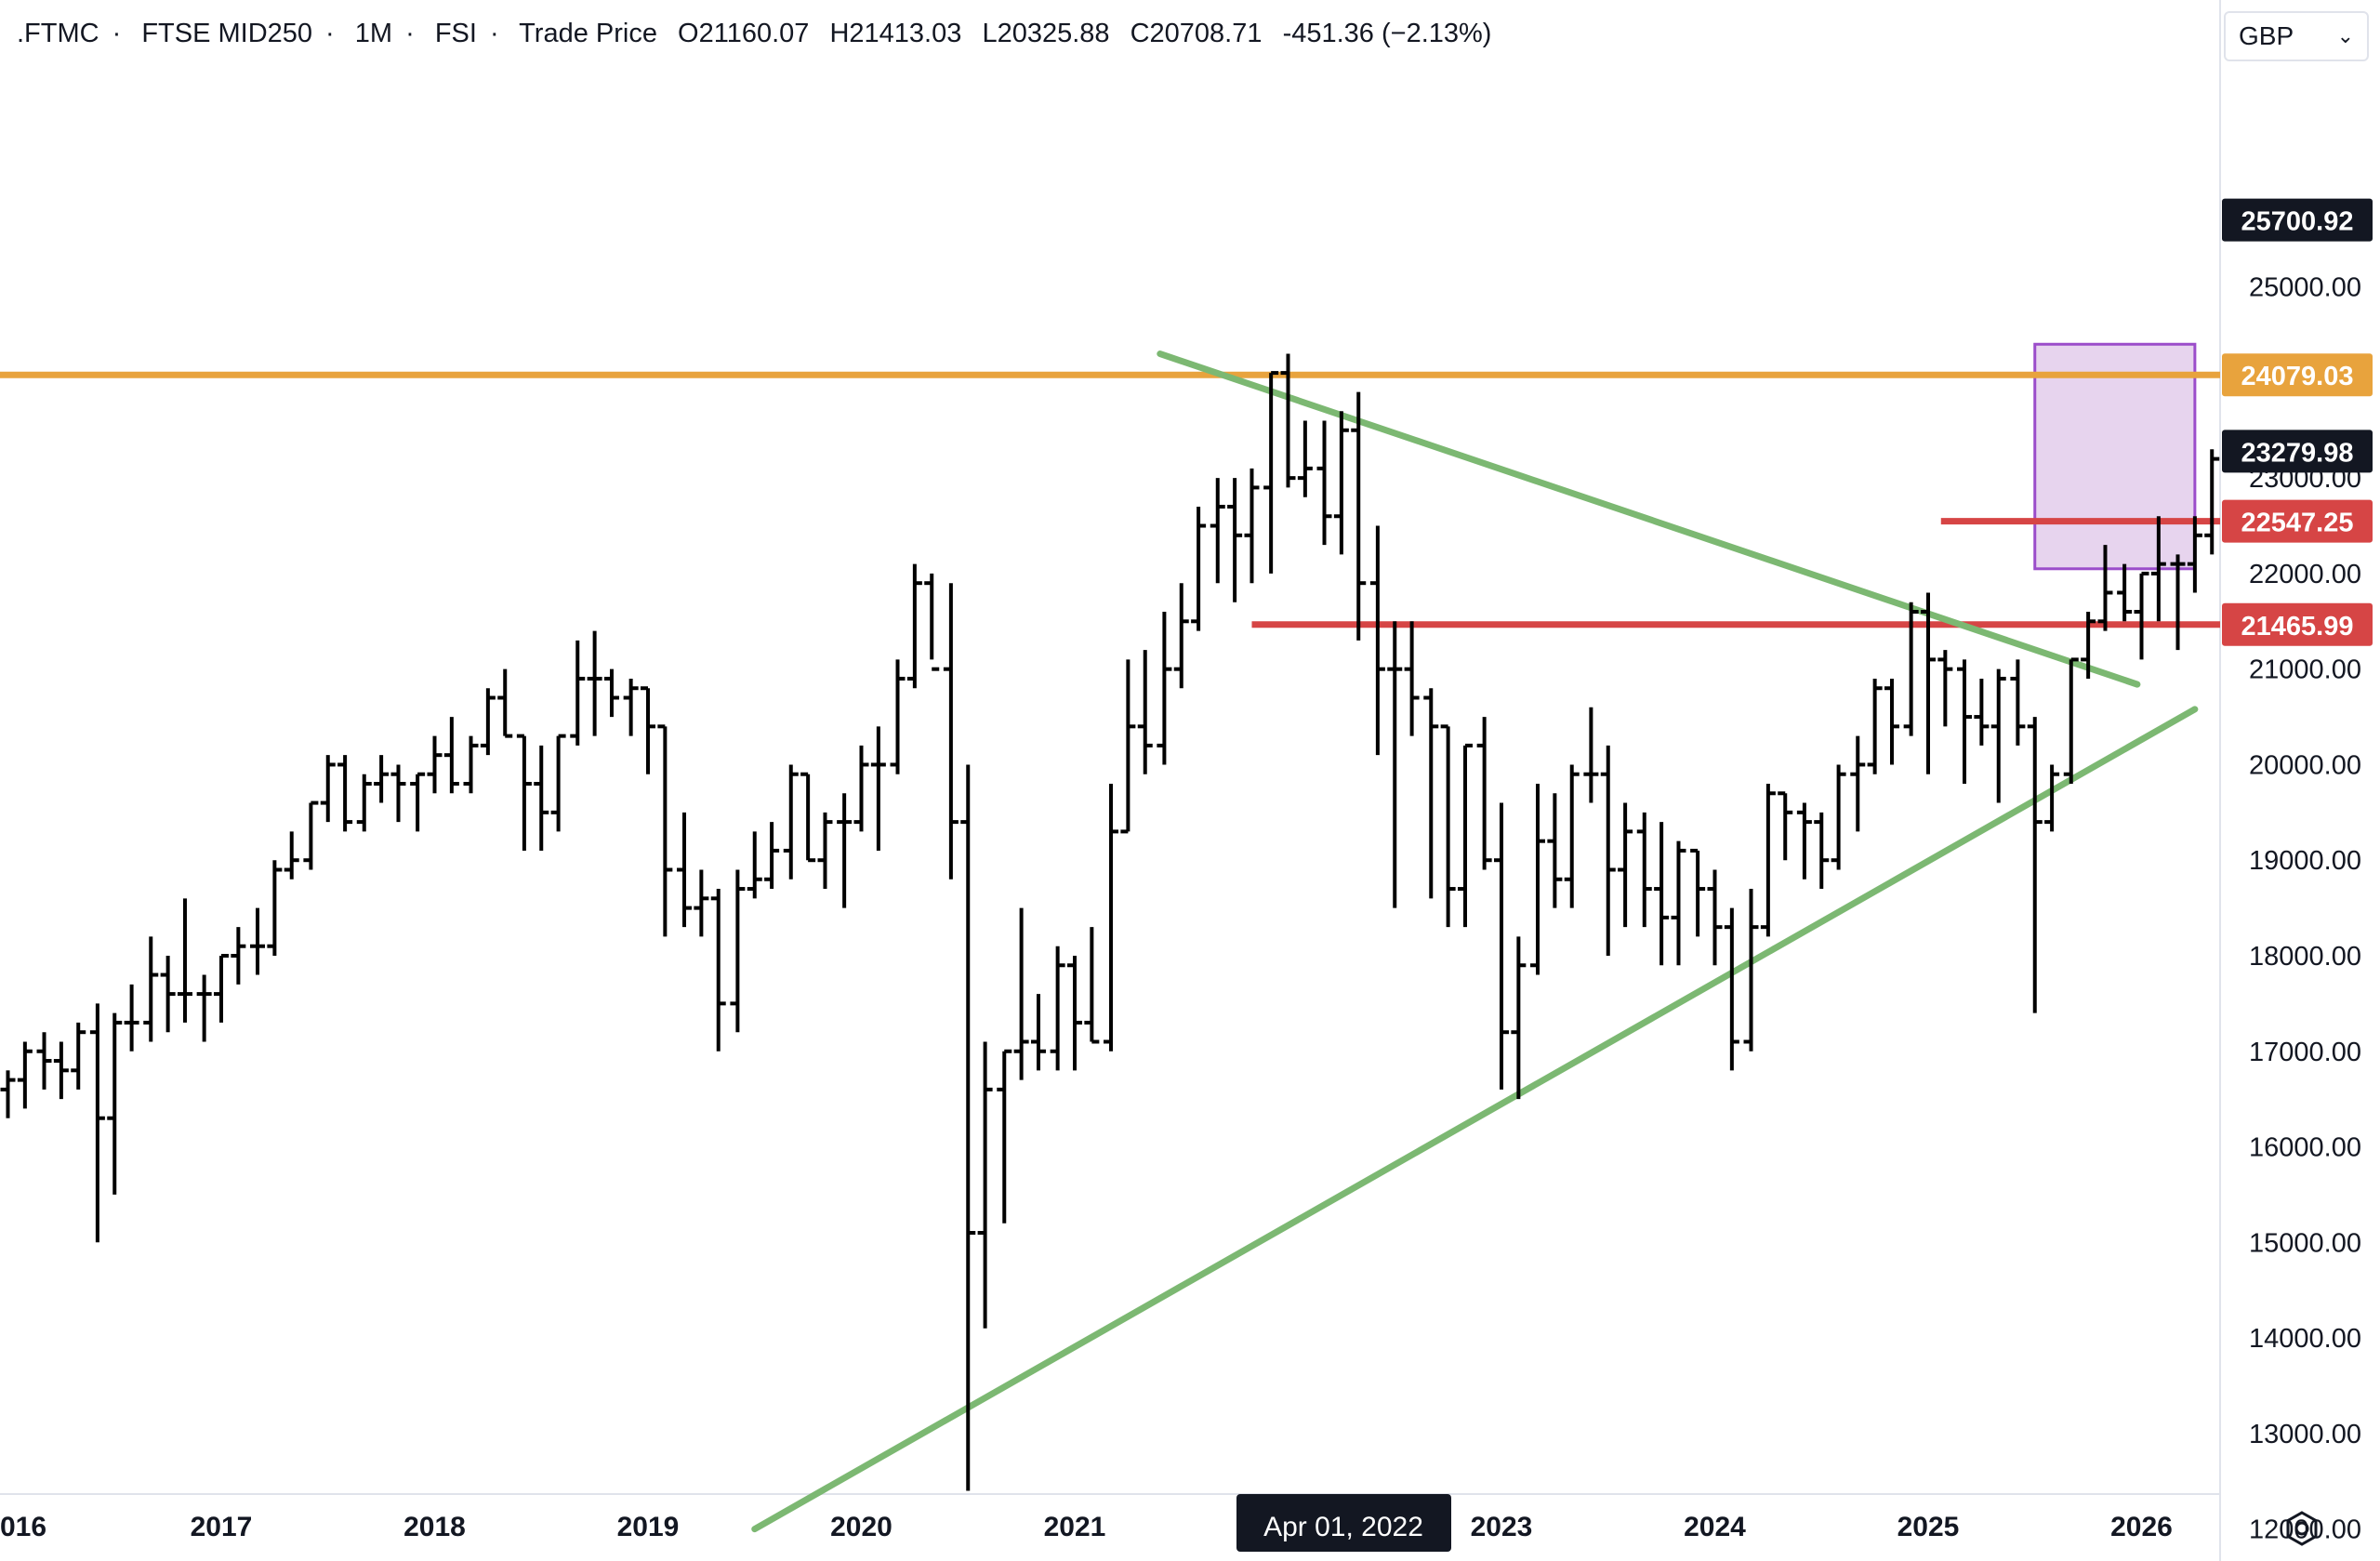 This screenshot has height=1561, width=2380. What do you see at coordinates (2266, 35) in the screenshot?
I see `currency-label: GBP` at bounding box center [2266, 35].